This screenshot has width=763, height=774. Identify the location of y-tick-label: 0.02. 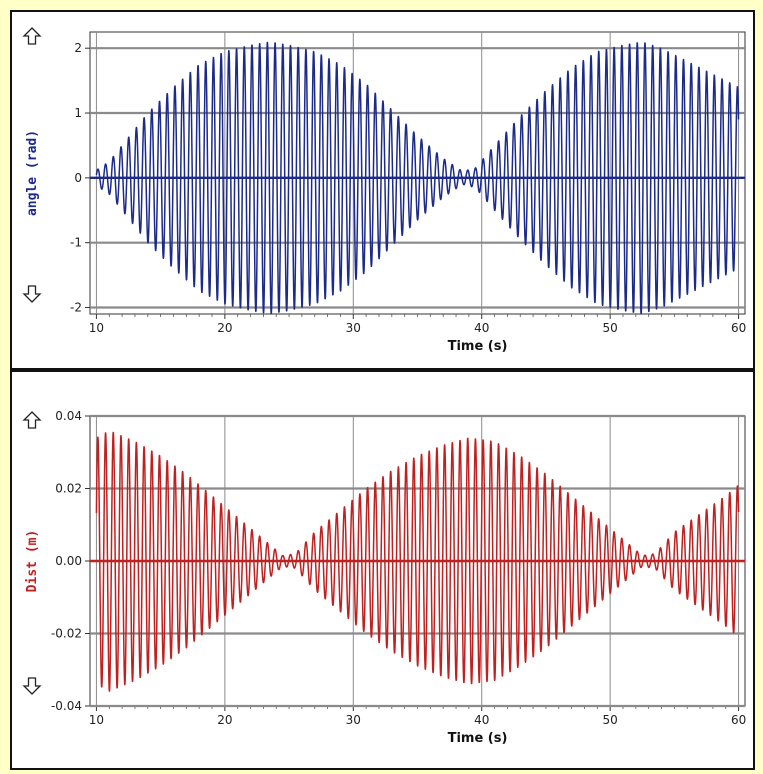
(68, 489).